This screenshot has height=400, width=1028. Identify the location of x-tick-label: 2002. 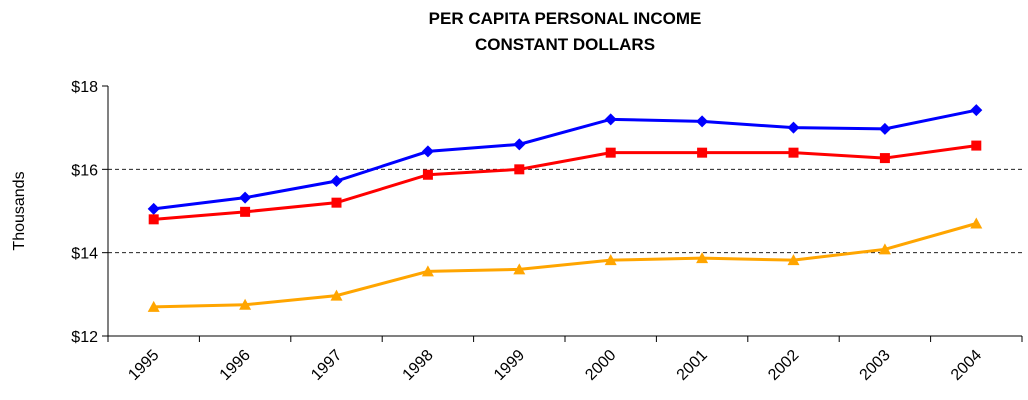
(783, 365).